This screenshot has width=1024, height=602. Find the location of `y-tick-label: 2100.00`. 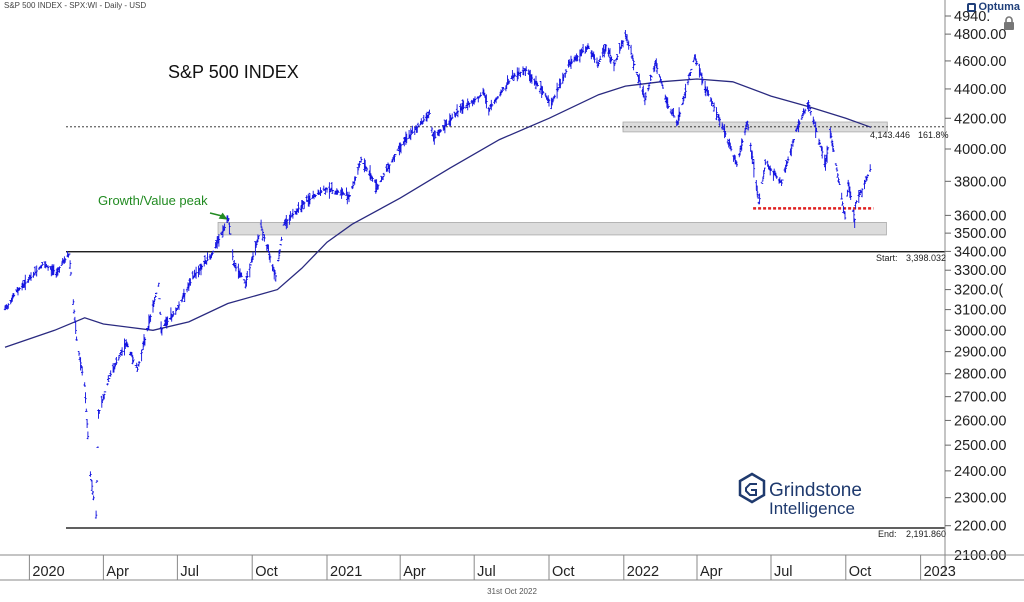

y-tick-label: 2100.00 is located at coordinates (980, 556).